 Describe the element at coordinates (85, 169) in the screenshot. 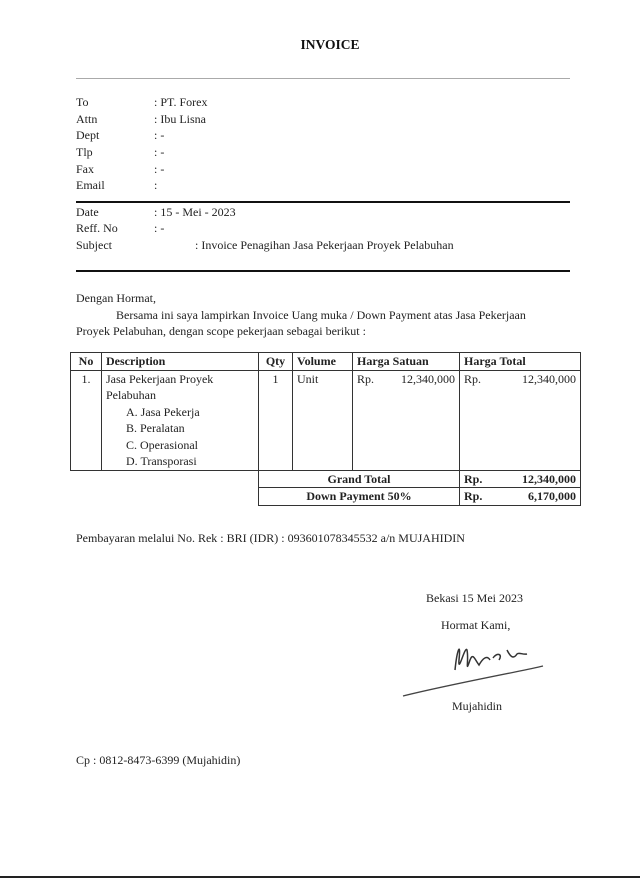

I see `fax-label: Fax` at that location.